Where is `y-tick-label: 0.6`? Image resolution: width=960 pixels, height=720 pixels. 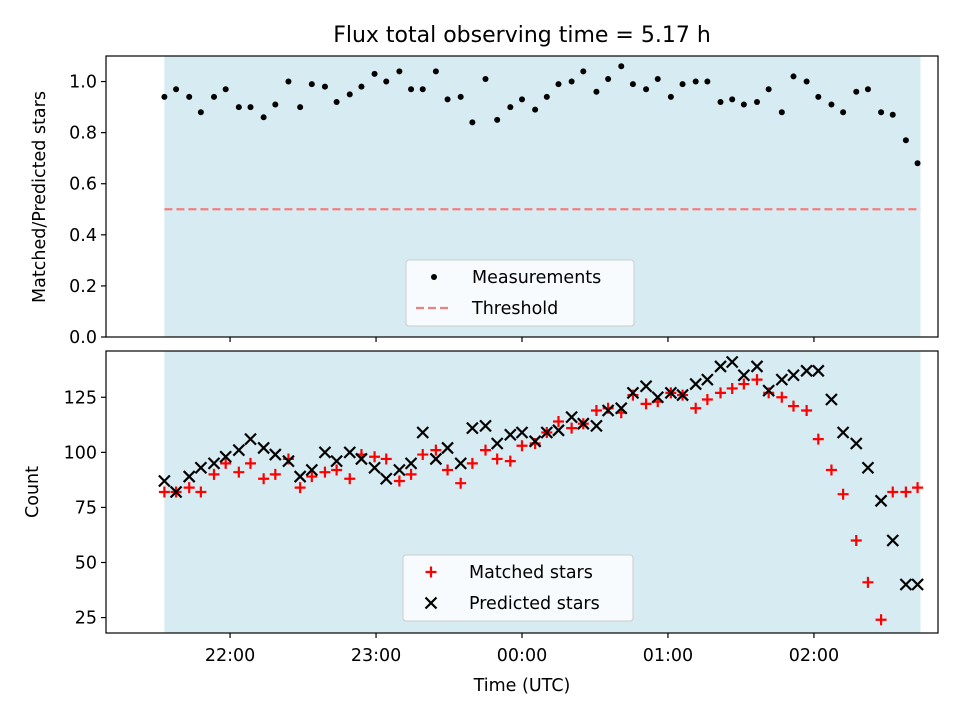 y-tick-label: 0.6 is located at coordinates (83, 185).